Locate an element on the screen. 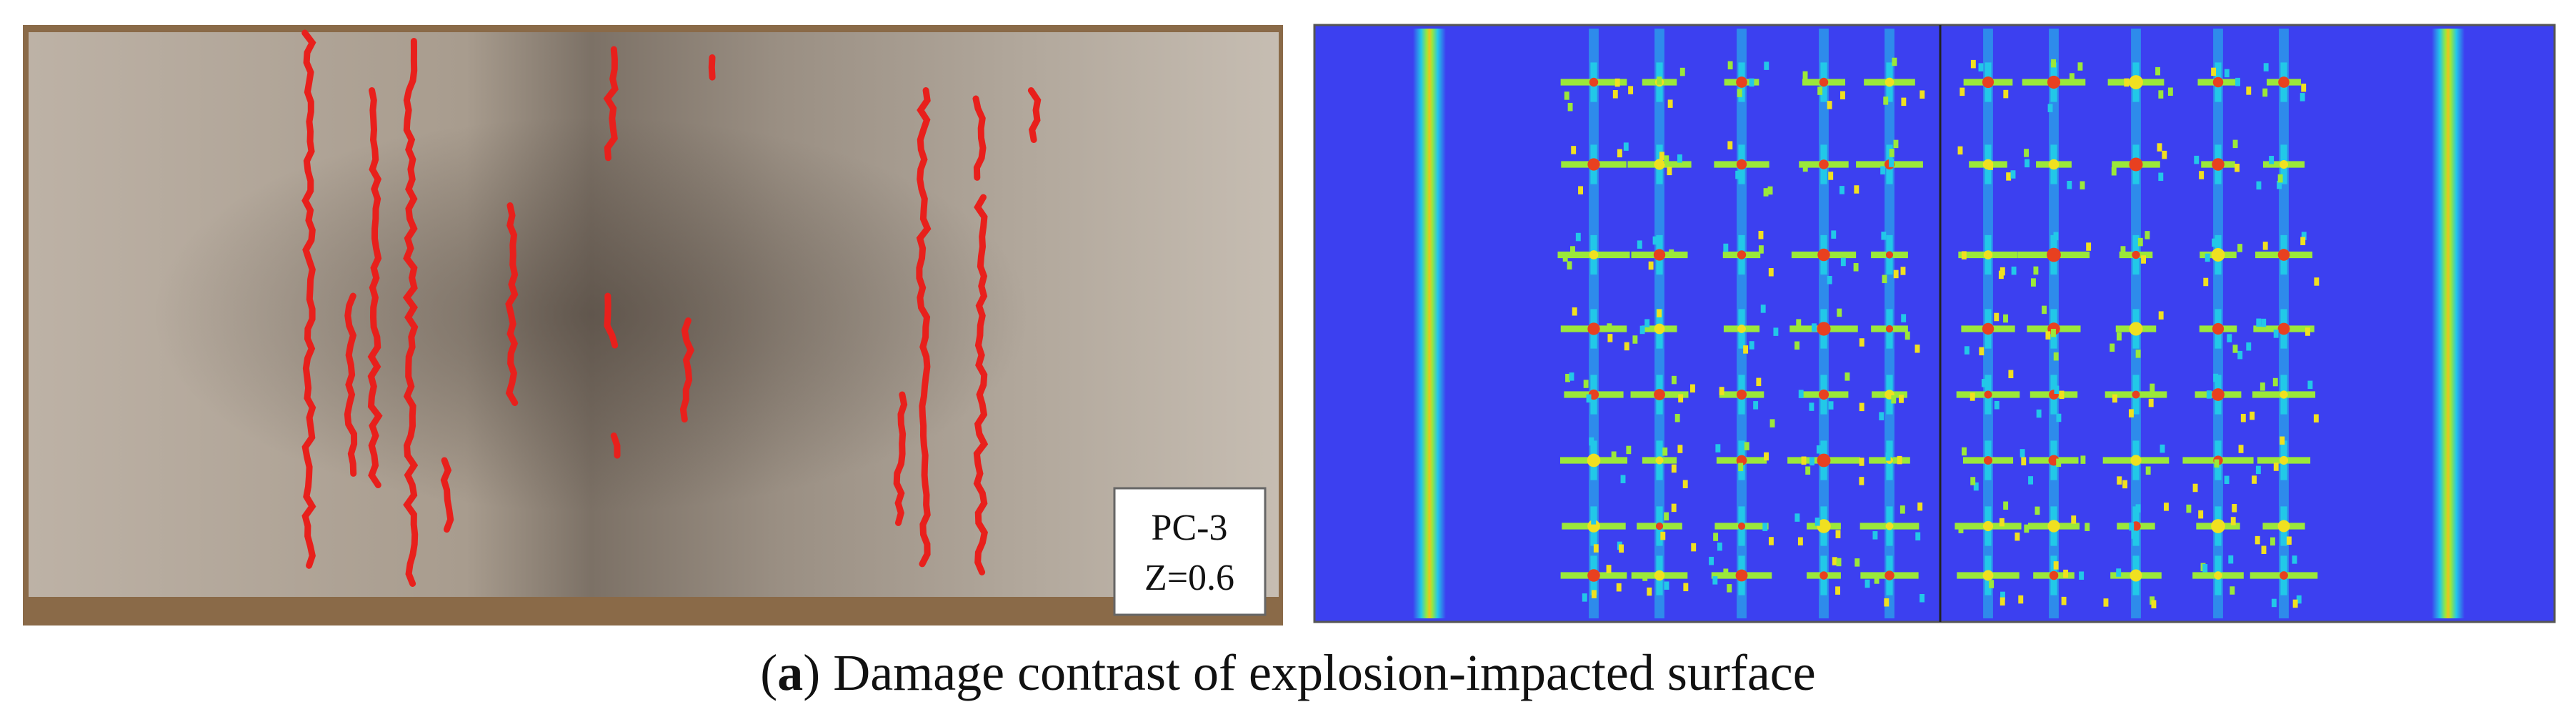  specimen-tag is located at coordinates (1190, 551).